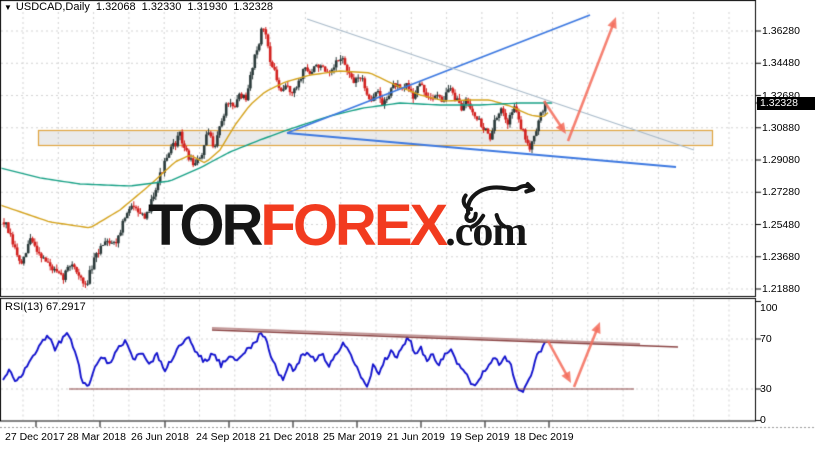 This screenshot has width=815, height=449. What do you see at coordinates (416, 437) in the screenshot?
I see `date-axis-label: 21 Jun 2019` at bounding box center [416, 437].